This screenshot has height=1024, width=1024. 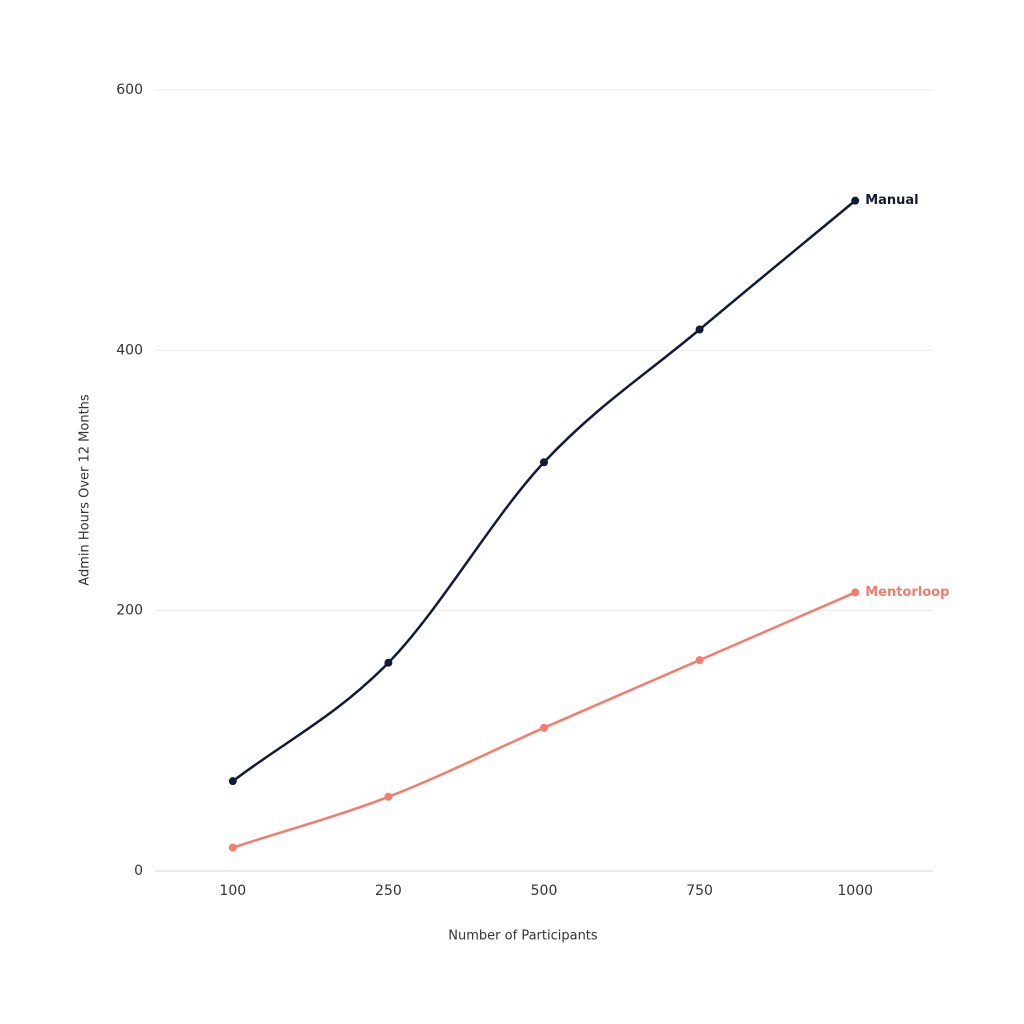 I want to click on series-label: Mentorloop, so click(x=907, y=592).